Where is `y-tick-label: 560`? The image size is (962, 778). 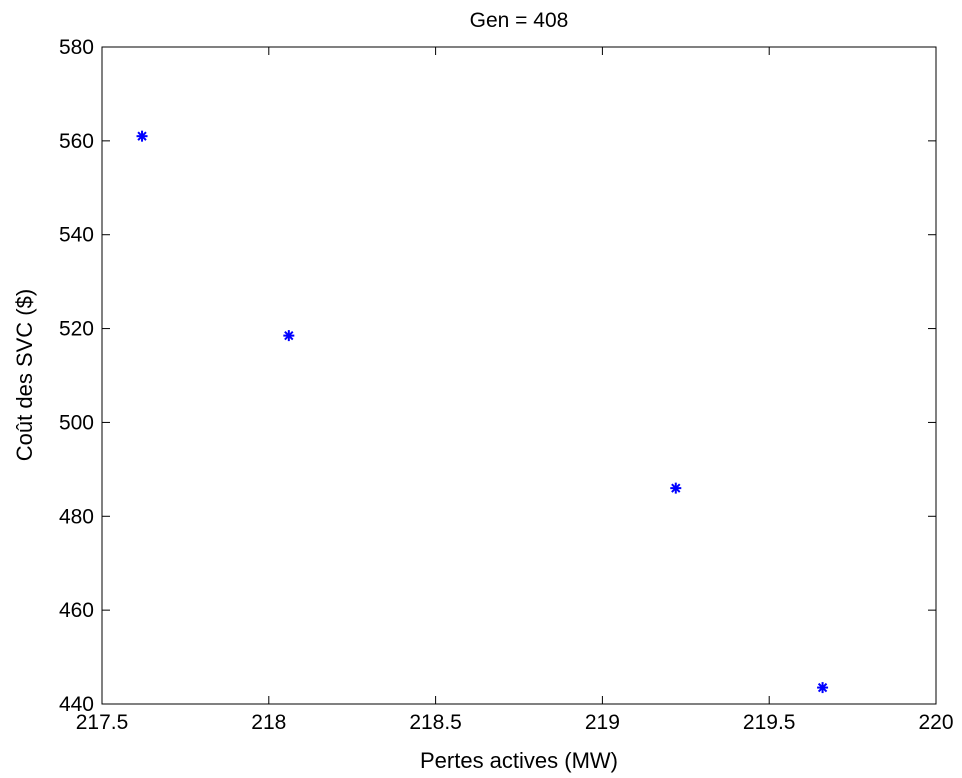 y-tick-label: 560 is located at coordinates (76, 141).